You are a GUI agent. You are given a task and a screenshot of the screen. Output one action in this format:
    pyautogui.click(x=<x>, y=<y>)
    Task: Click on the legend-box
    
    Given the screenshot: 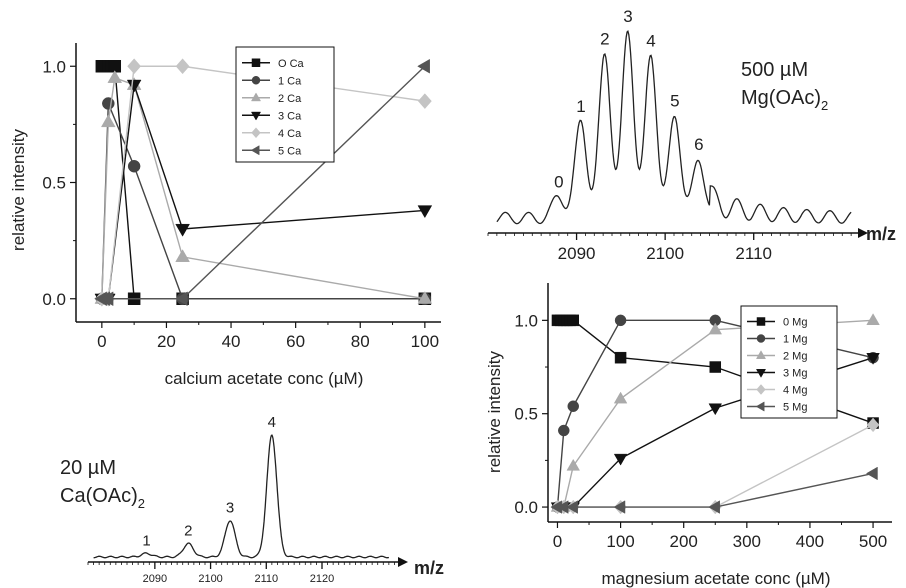 What is the action you would take?
    pyautogui.click(x=789, y=362)
    